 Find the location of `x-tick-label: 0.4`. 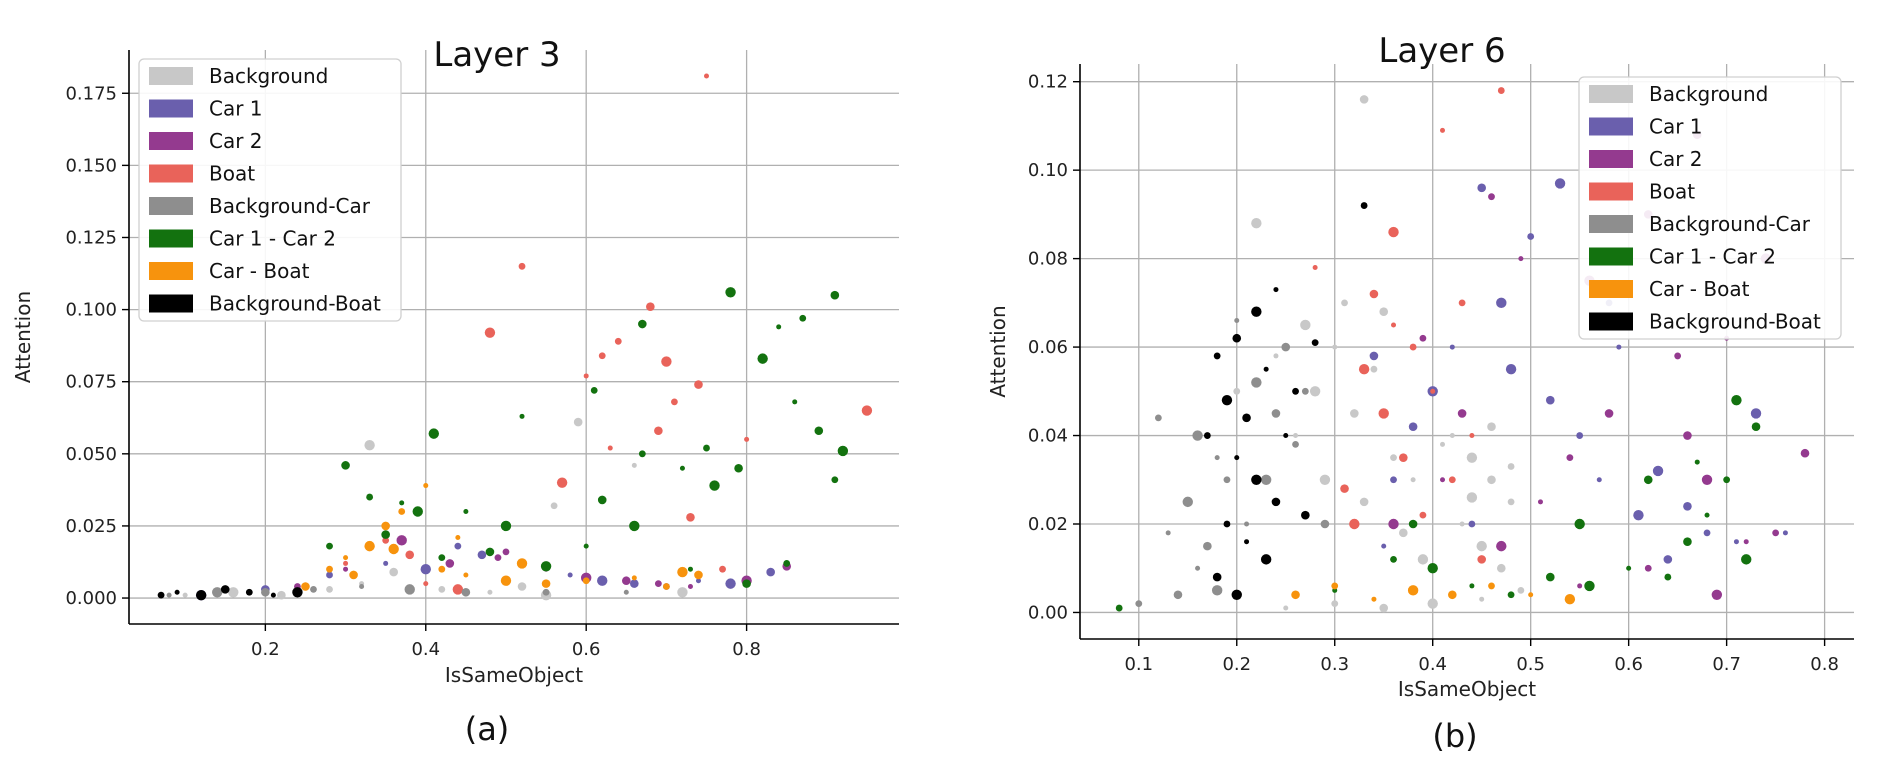

x-tick-label: 0.4 is located at coordinates (425, 649).